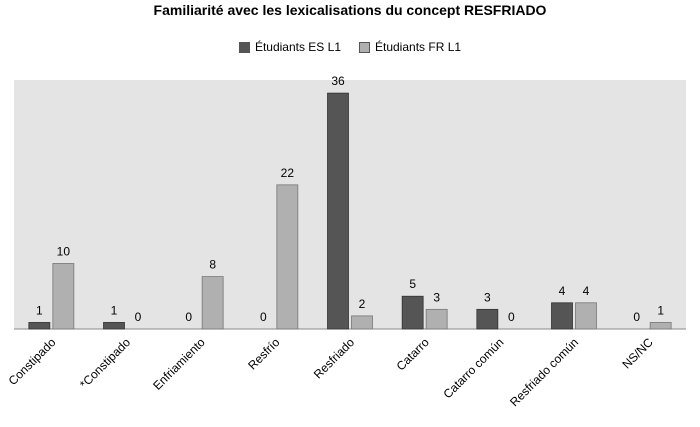 The height and width of the screenshot is (427, 700). What do you see at coordinates (212, 265) in the screenshot?
I see `data-label-fr-2: 8` at bounding box center [212, 265].